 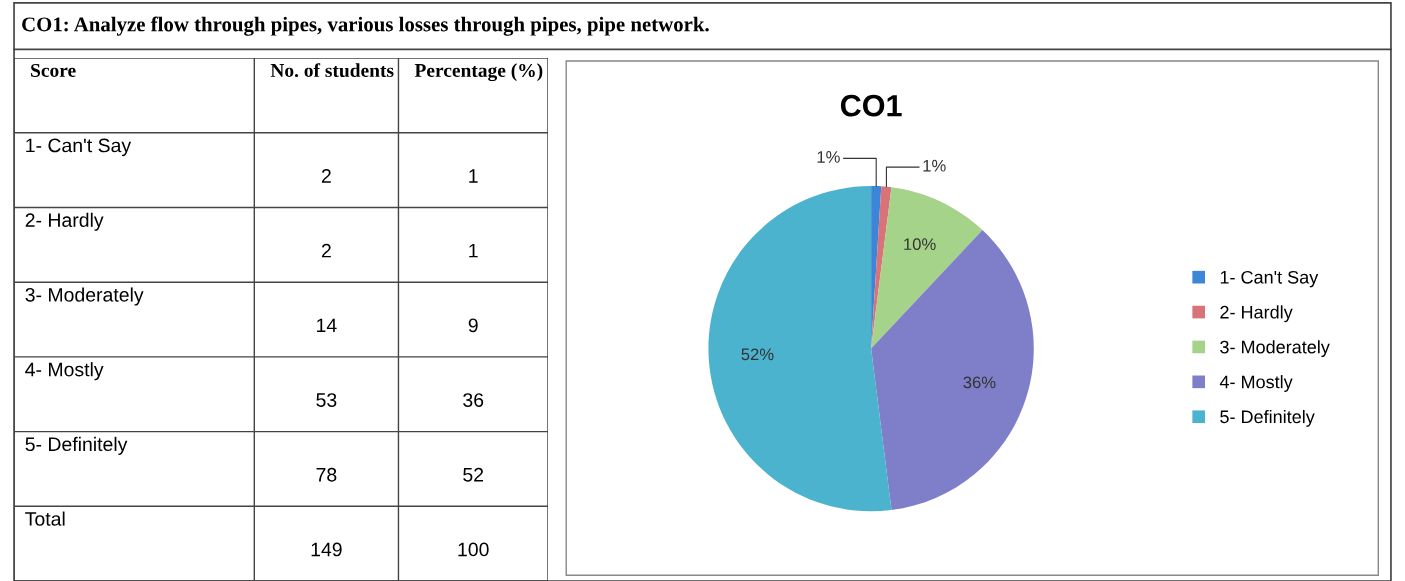 What do you see at coordinates (473, 474) in the screenshot?
I see `text: 52` at bounding box center [473, 474].